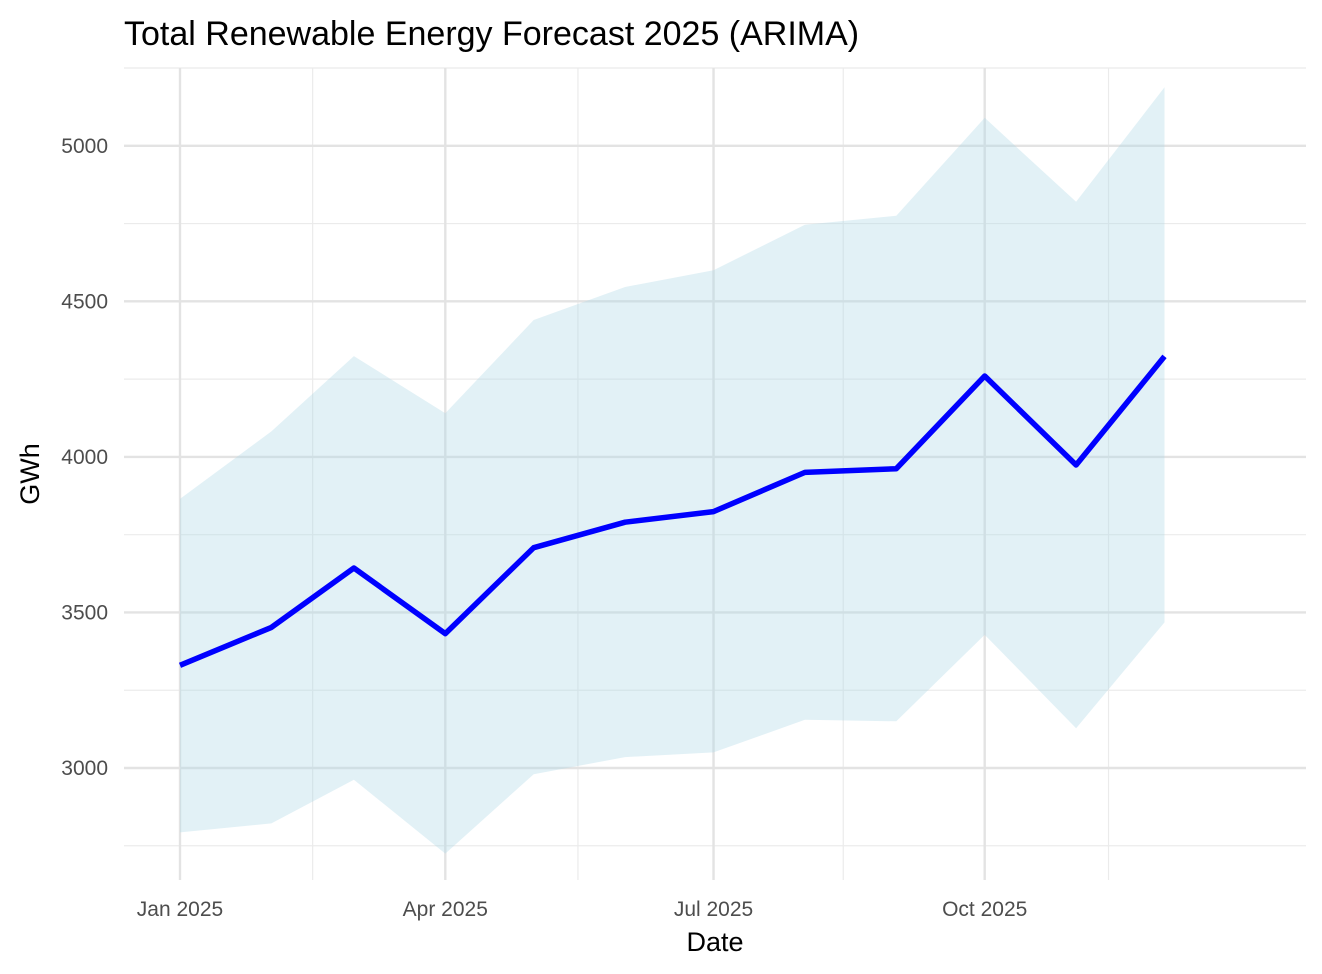  What do you see at coordinates (445, 909) in the screenshot?
I see `x-tick-label: Apr 2025` at bounding box center [445, 909].